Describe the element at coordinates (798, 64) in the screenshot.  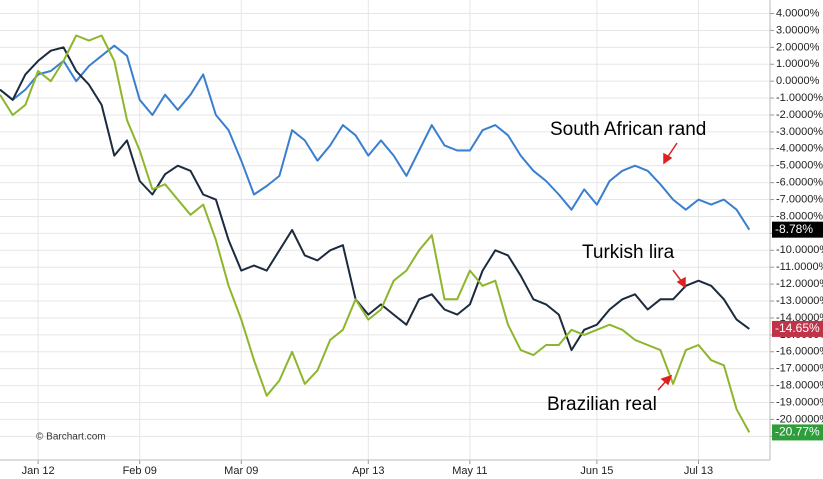
I see `y-tick-label: 1.0000%` at that location.